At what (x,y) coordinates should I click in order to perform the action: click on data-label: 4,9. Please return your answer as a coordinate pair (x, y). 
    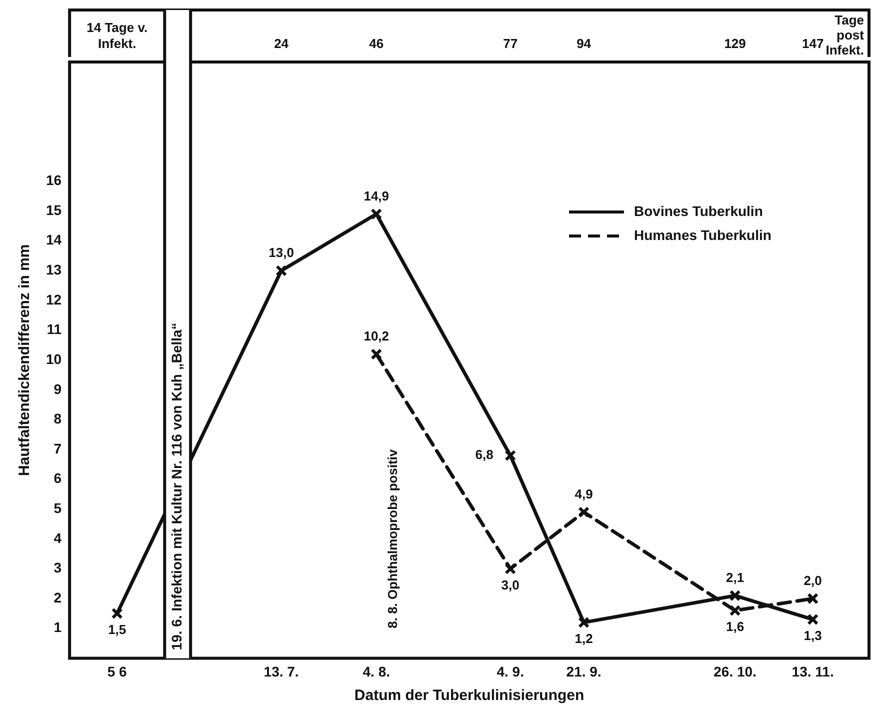
    Looking at the image, I should click on (583, 494).